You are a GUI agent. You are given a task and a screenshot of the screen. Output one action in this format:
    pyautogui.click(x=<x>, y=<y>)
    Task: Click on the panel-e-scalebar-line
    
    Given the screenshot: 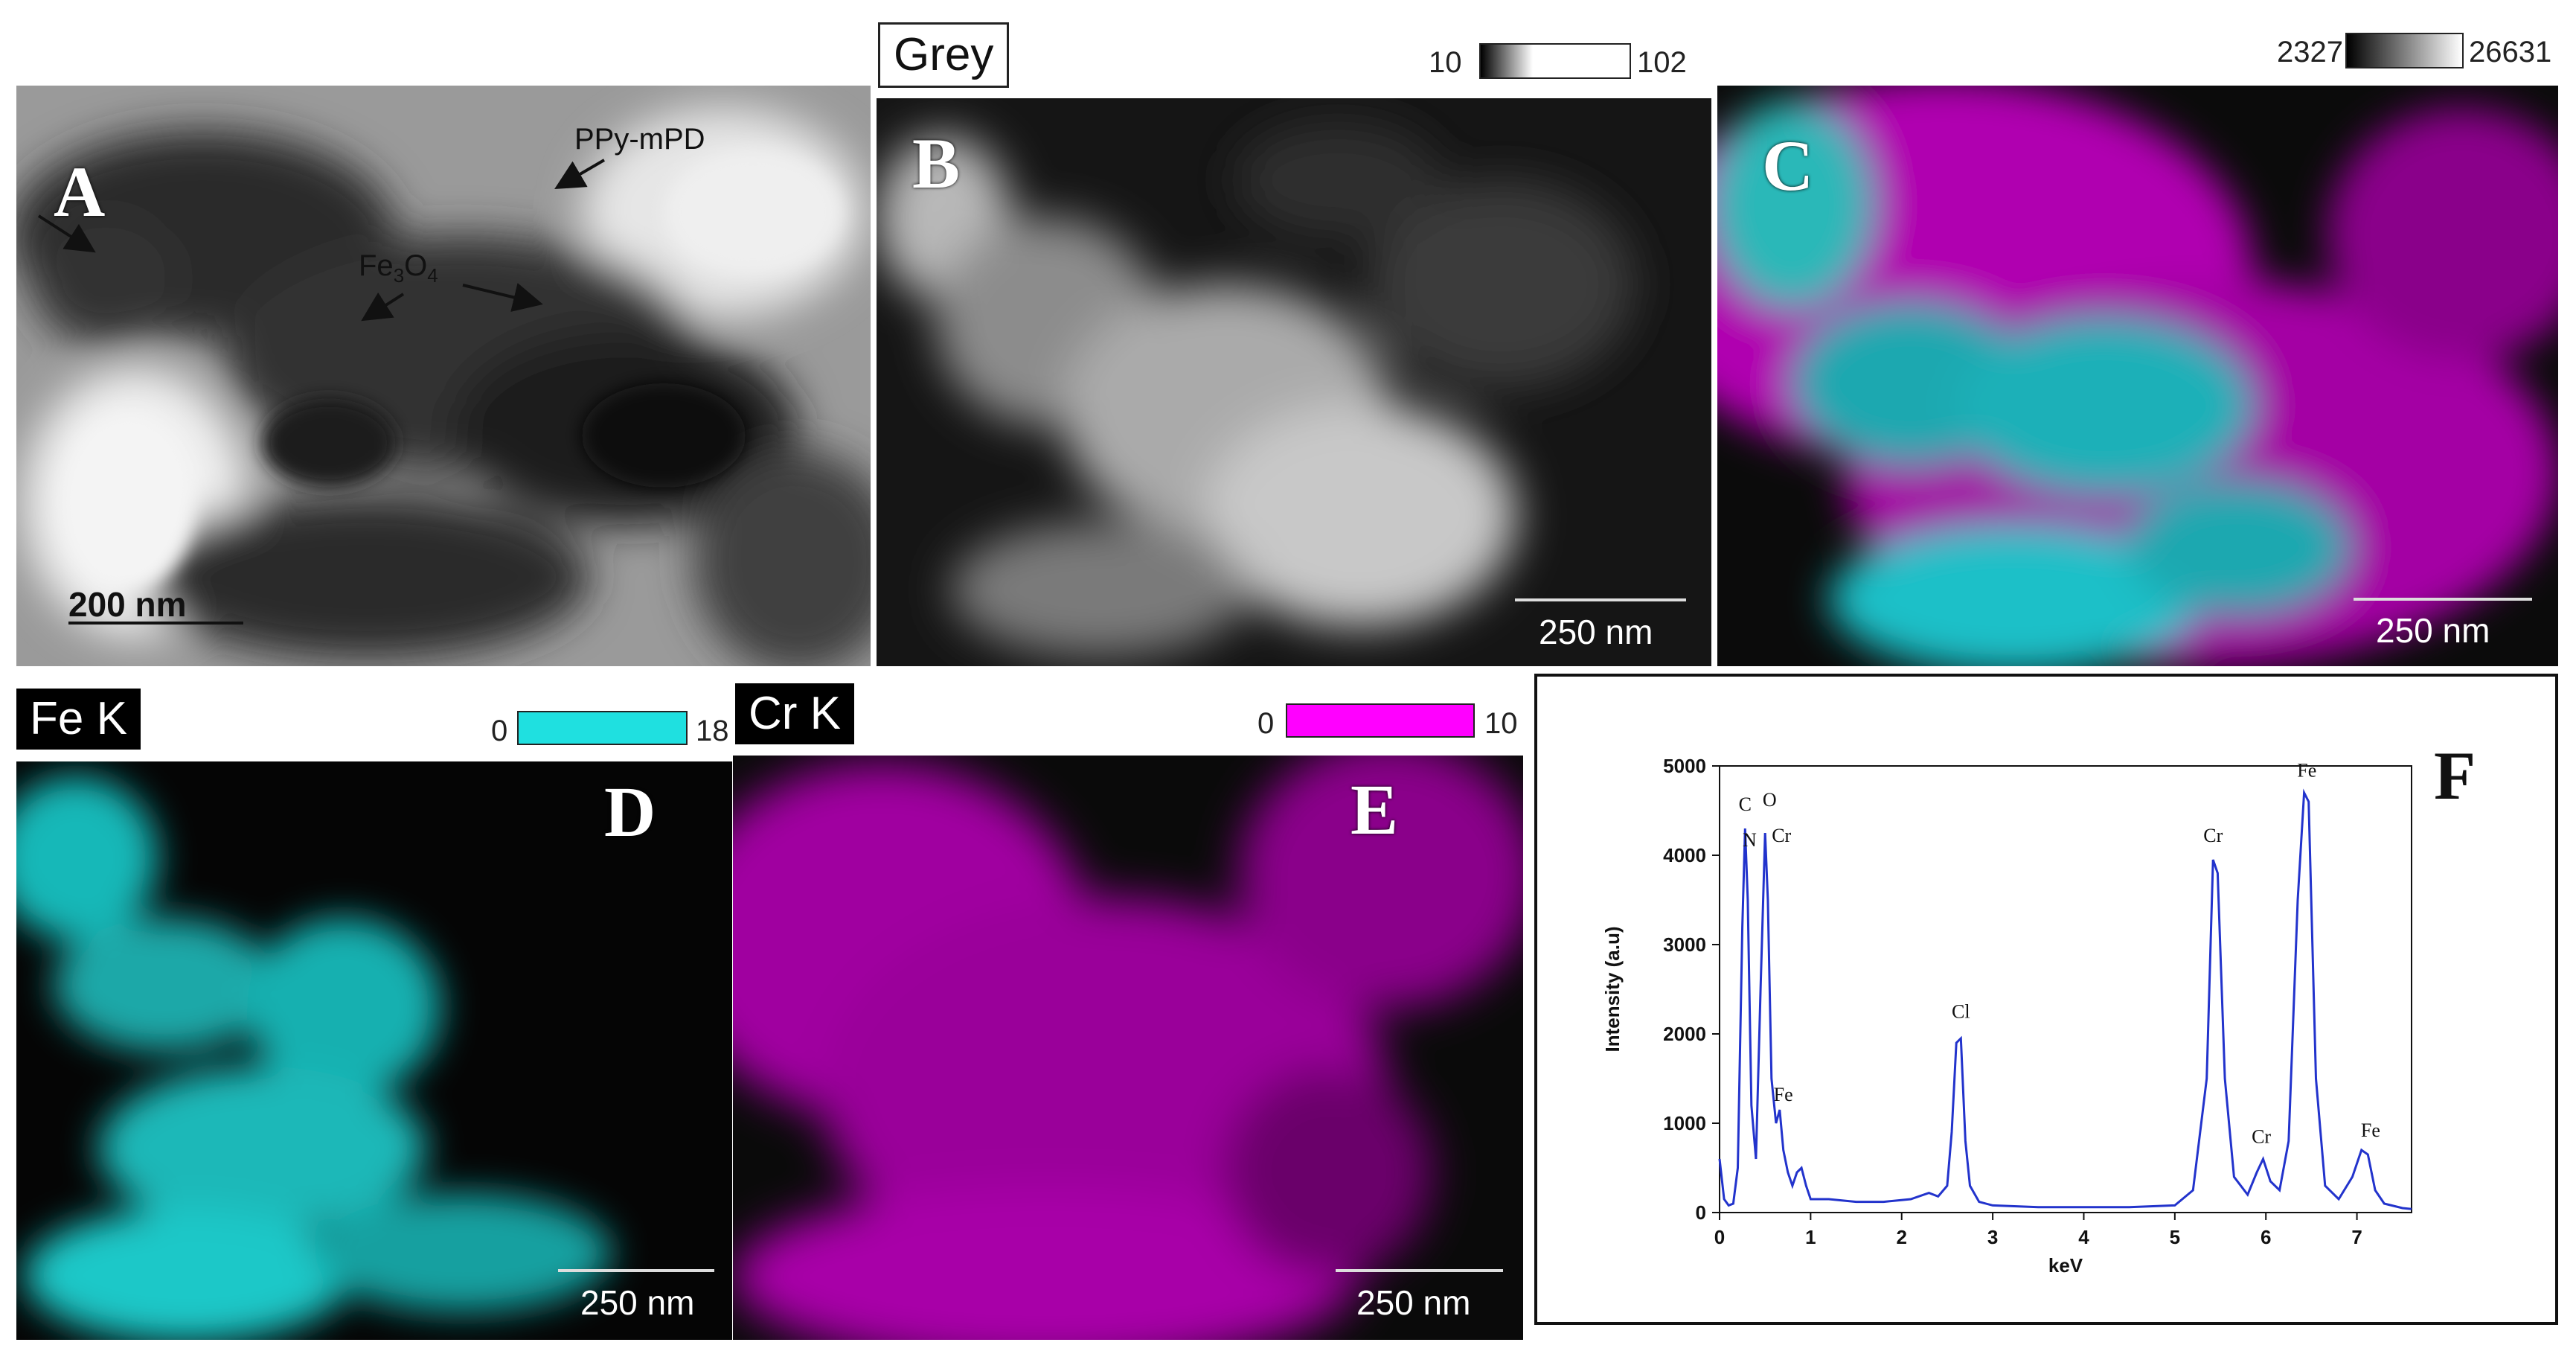 What is the action you would take?
    pyautogui.click(x=1419, y=1270)
    